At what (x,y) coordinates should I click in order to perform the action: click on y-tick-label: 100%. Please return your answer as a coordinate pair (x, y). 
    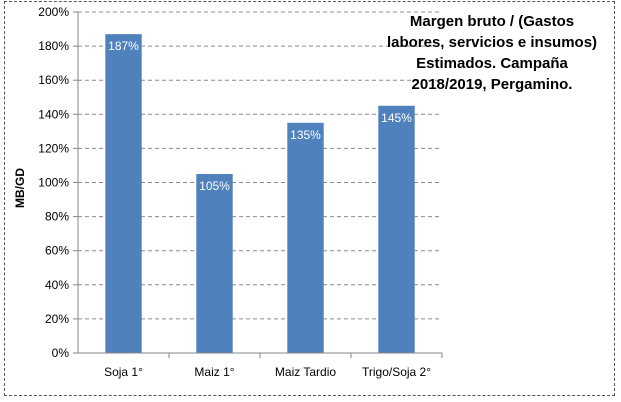
    Looking at the image, I should click on (53, 183).